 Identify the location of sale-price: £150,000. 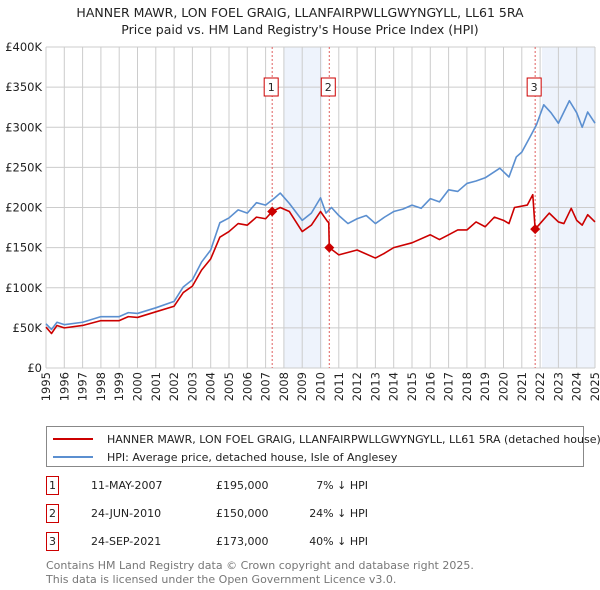
(242, 513).